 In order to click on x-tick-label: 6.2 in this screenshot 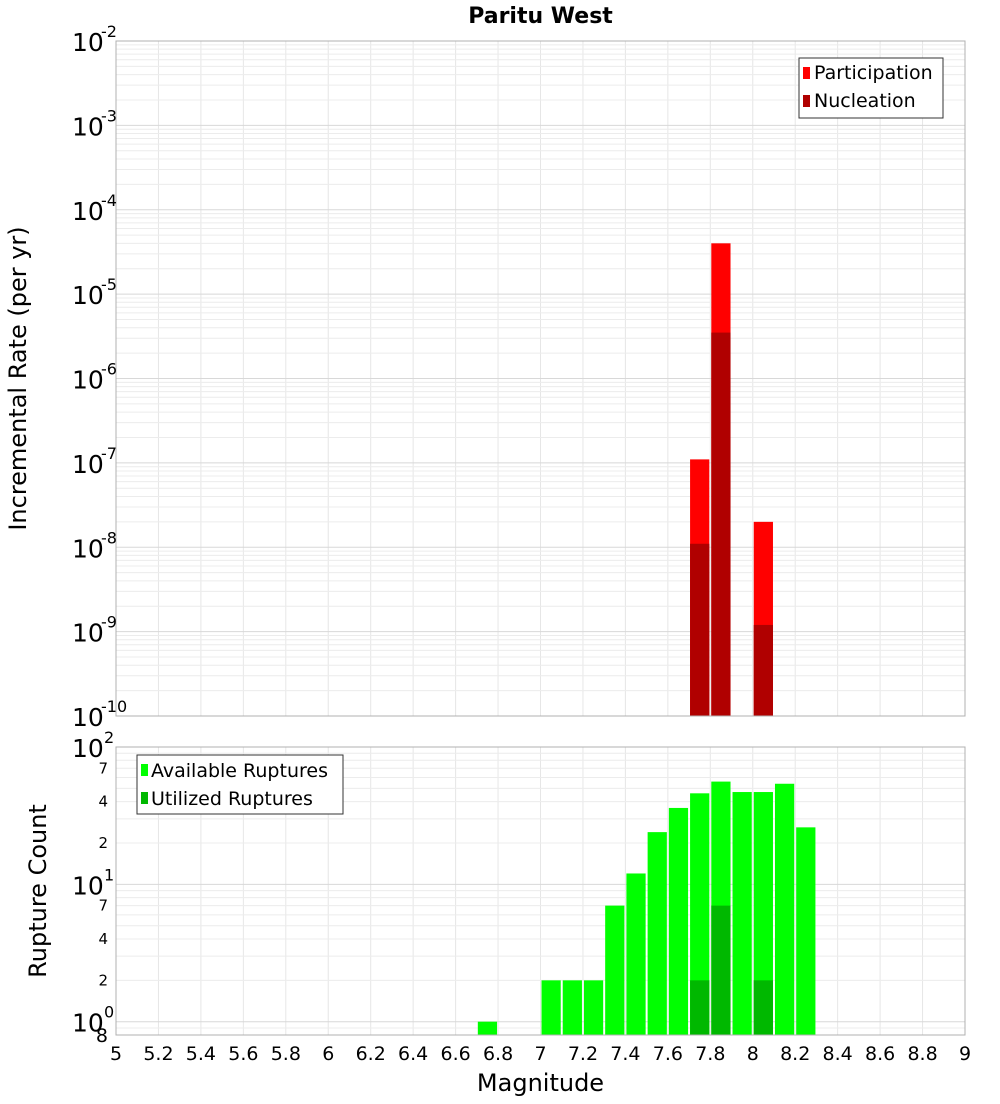, I will do `click(371, 1054)`.